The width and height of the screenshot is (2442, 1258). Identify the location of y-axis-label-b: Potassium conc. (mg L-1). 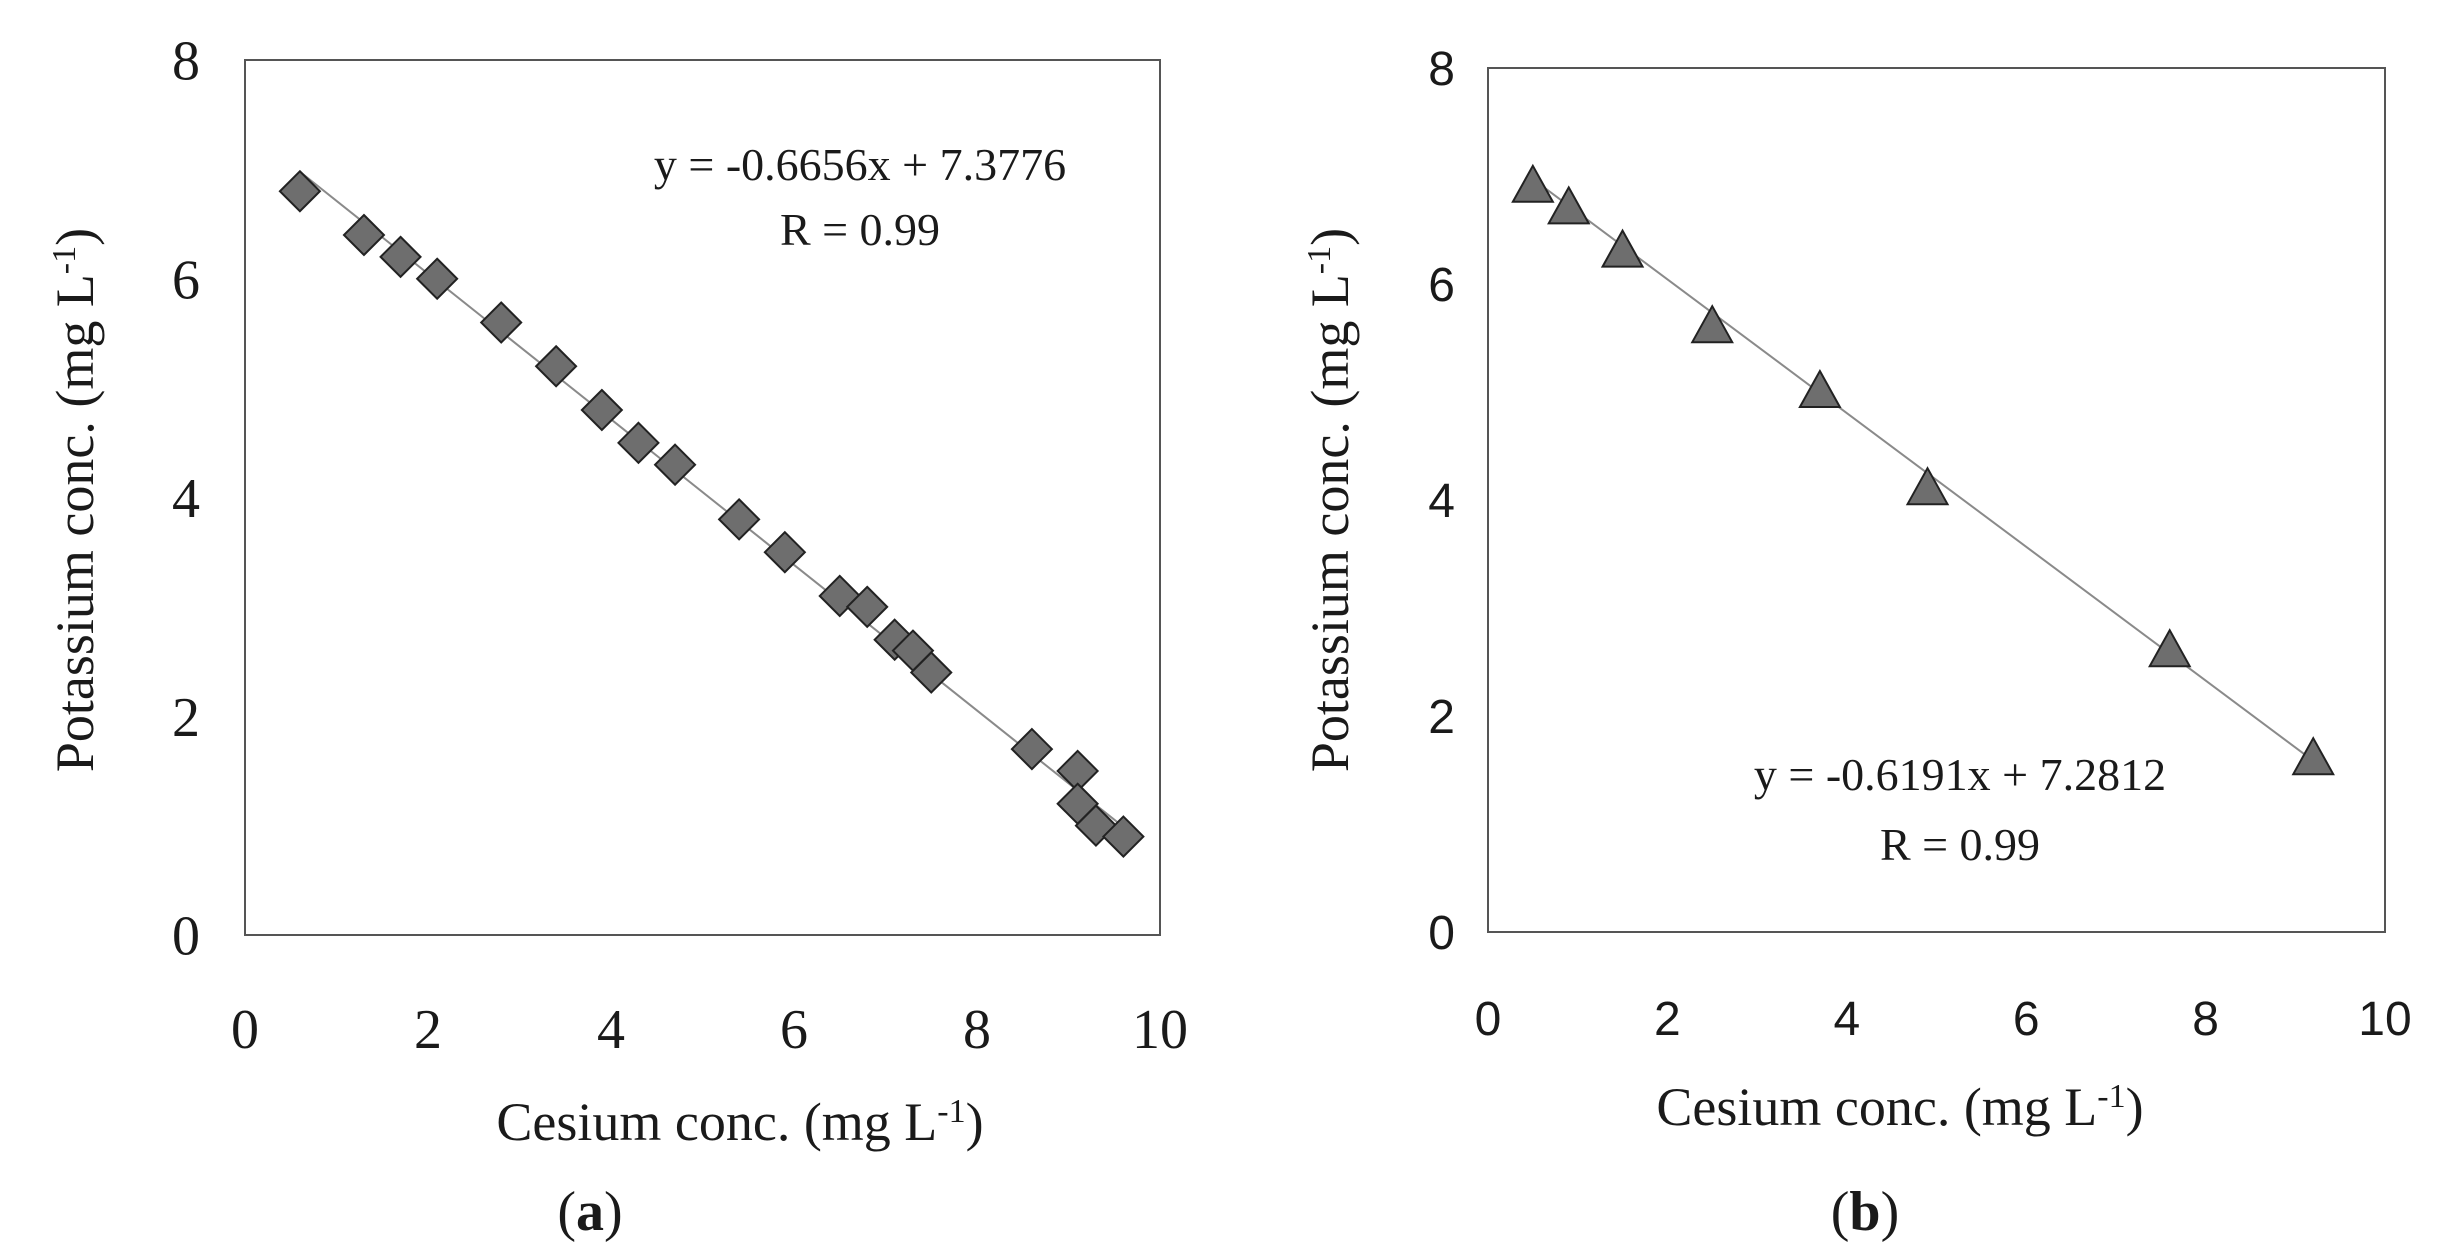
(1330, 500).